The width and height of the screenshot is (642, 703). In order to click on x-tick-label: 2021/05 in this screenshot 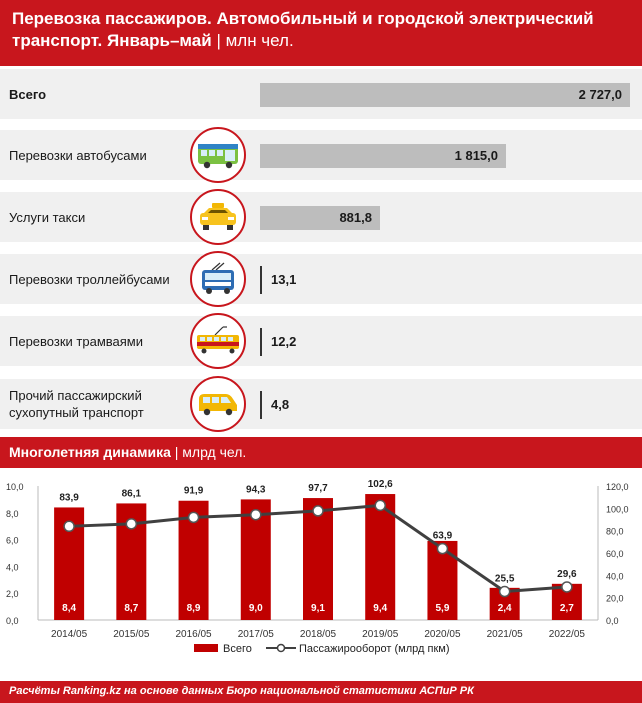, I will do `click(505, 634)`.